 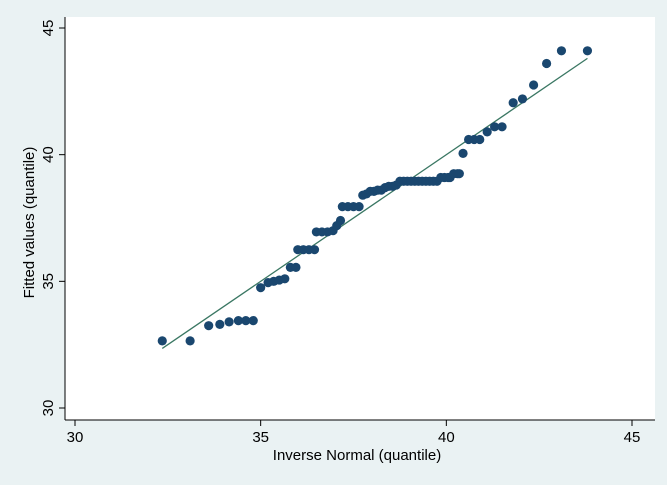 I want to click on x-tick-label: 45, so click(x=632, y=437).